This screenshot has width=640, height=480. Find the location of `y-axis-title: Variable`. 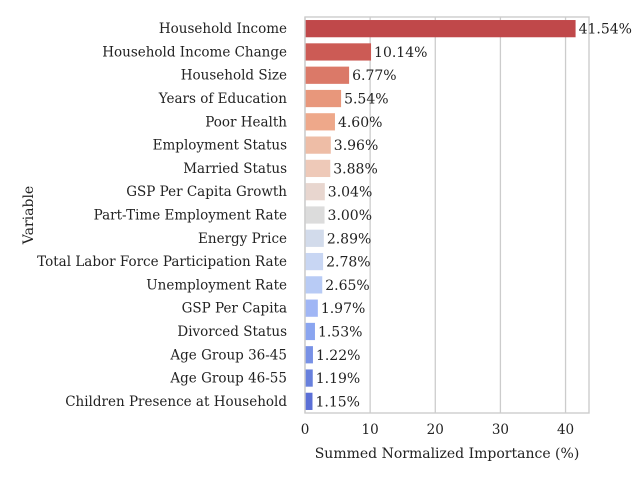

y-axis-title: Variable is located at coordinates (29, 215).